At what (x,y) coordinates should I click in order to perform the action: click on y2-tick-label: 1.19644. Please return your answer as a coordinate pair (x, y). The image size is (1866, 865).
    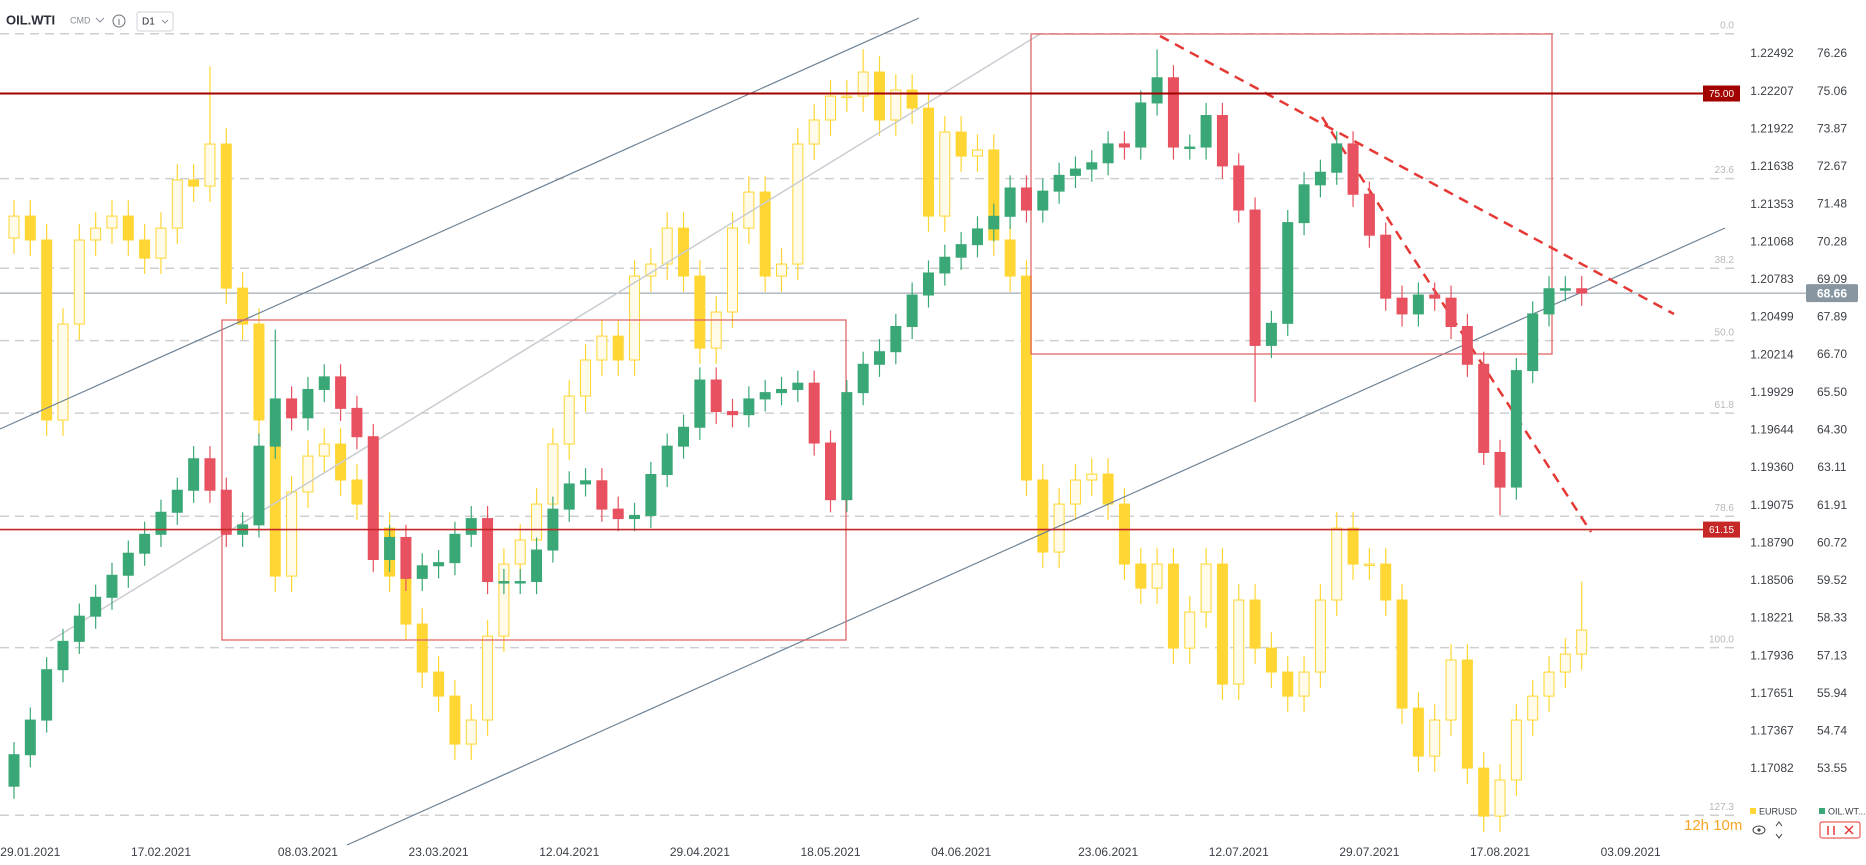
    Looking at the image, I should click on (1772, 430).